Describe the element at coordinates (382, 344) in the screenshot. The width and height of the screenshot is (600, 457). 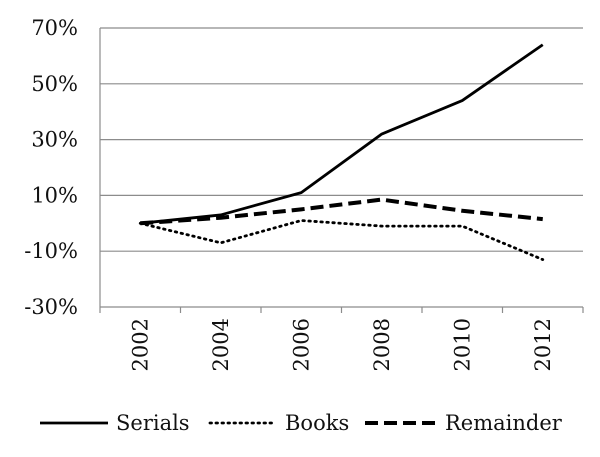
I see `x-tick-label: 2008` at that location.